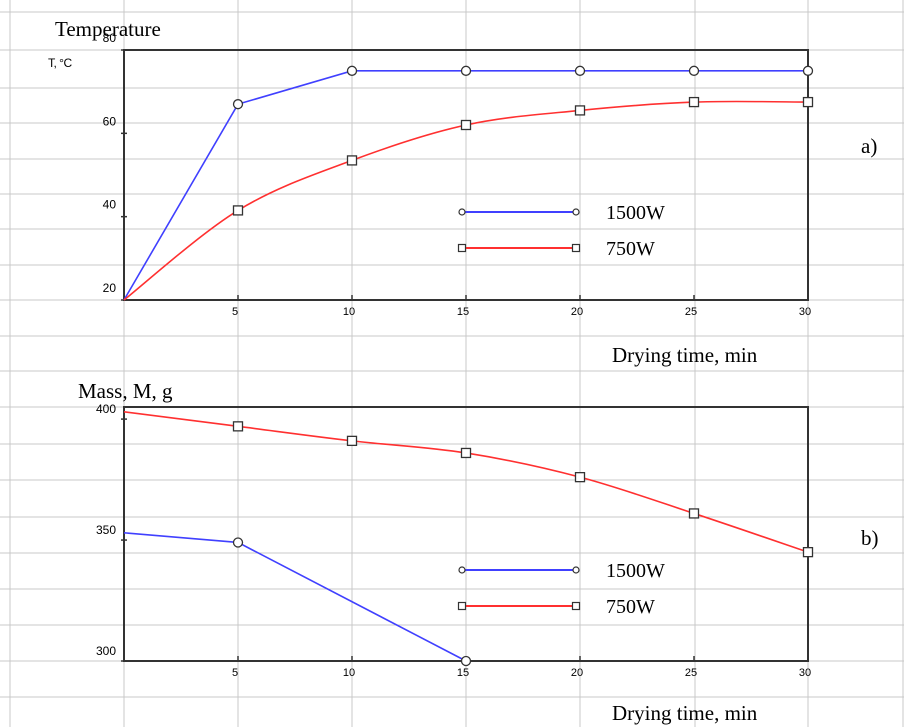 This screenshot has height=727, width=904. What do you see at coordinates (685, 713) in the screenshot?
I see `panel-b-x-axis-label: Drying time, min` at bounding box center [685, 713].